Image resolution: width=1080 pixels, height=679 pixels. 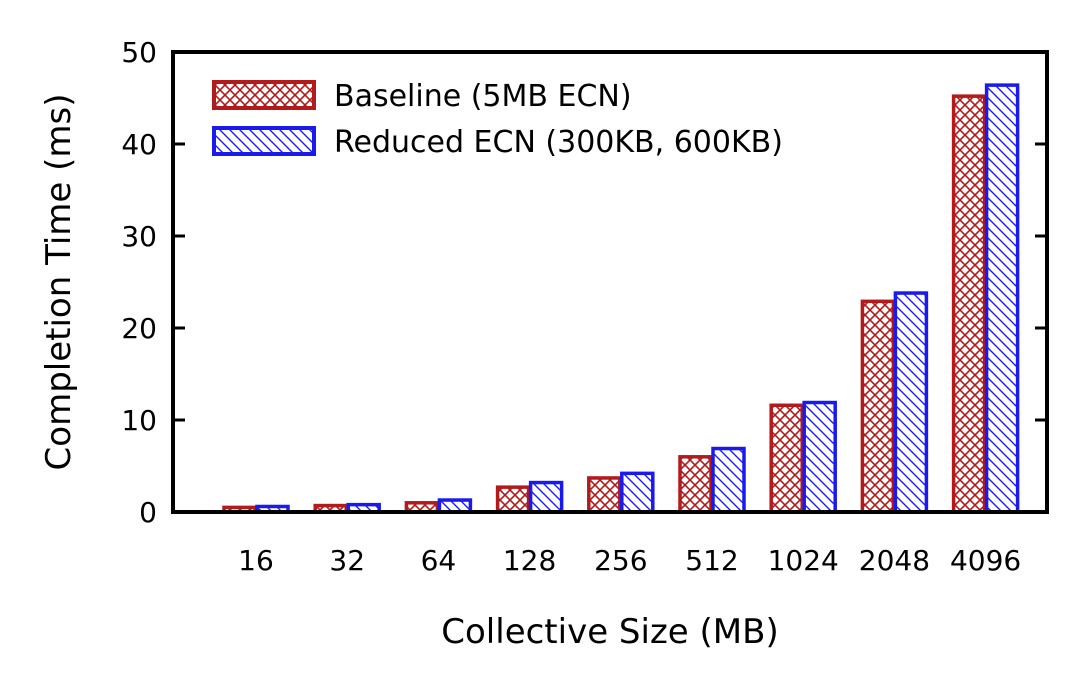 What do you see at coordinates (148, 512) in the screenshot?
I see `y-tick-label: 0` at bounding box center [148, 512].